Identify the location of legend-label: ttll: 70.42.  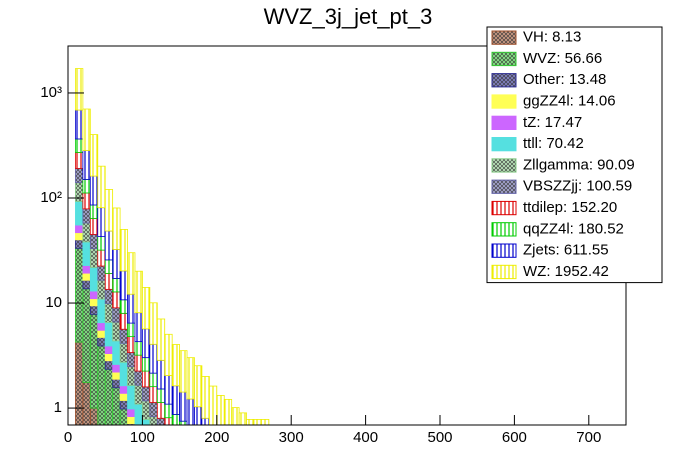
(553, 143).